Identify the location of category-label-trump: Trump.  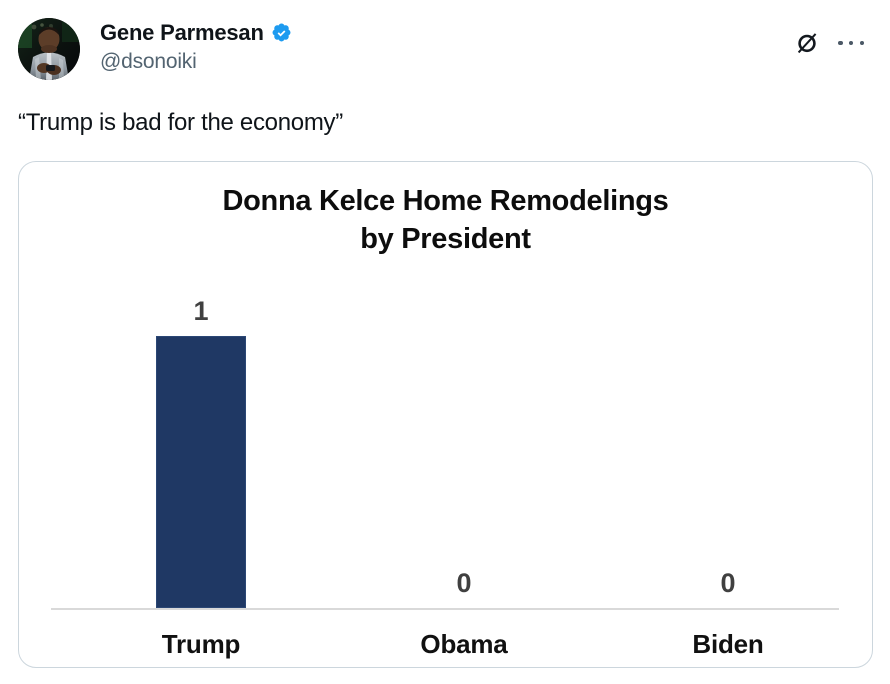
(201, 644).